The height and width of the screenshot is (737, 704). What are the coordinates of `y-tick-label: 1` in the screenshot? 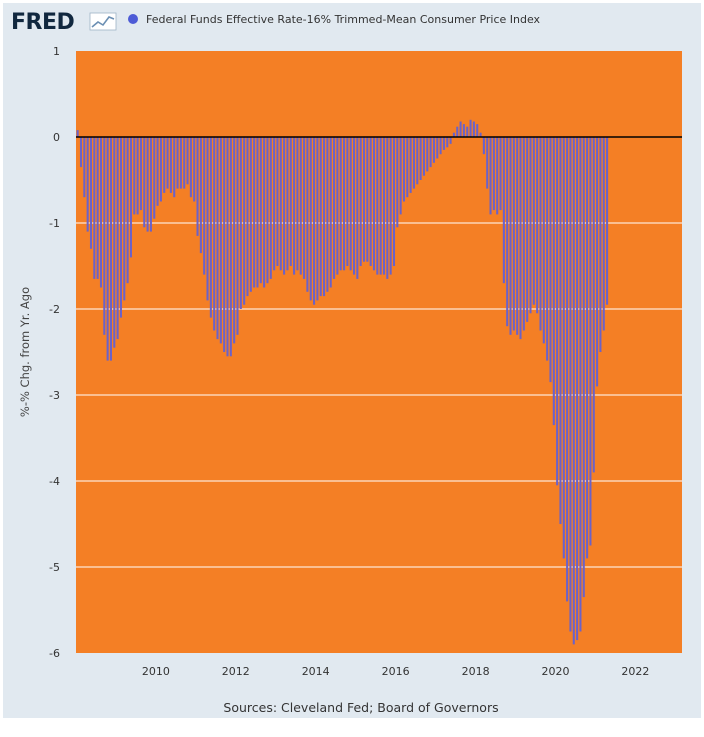 It's located at (56, 51).